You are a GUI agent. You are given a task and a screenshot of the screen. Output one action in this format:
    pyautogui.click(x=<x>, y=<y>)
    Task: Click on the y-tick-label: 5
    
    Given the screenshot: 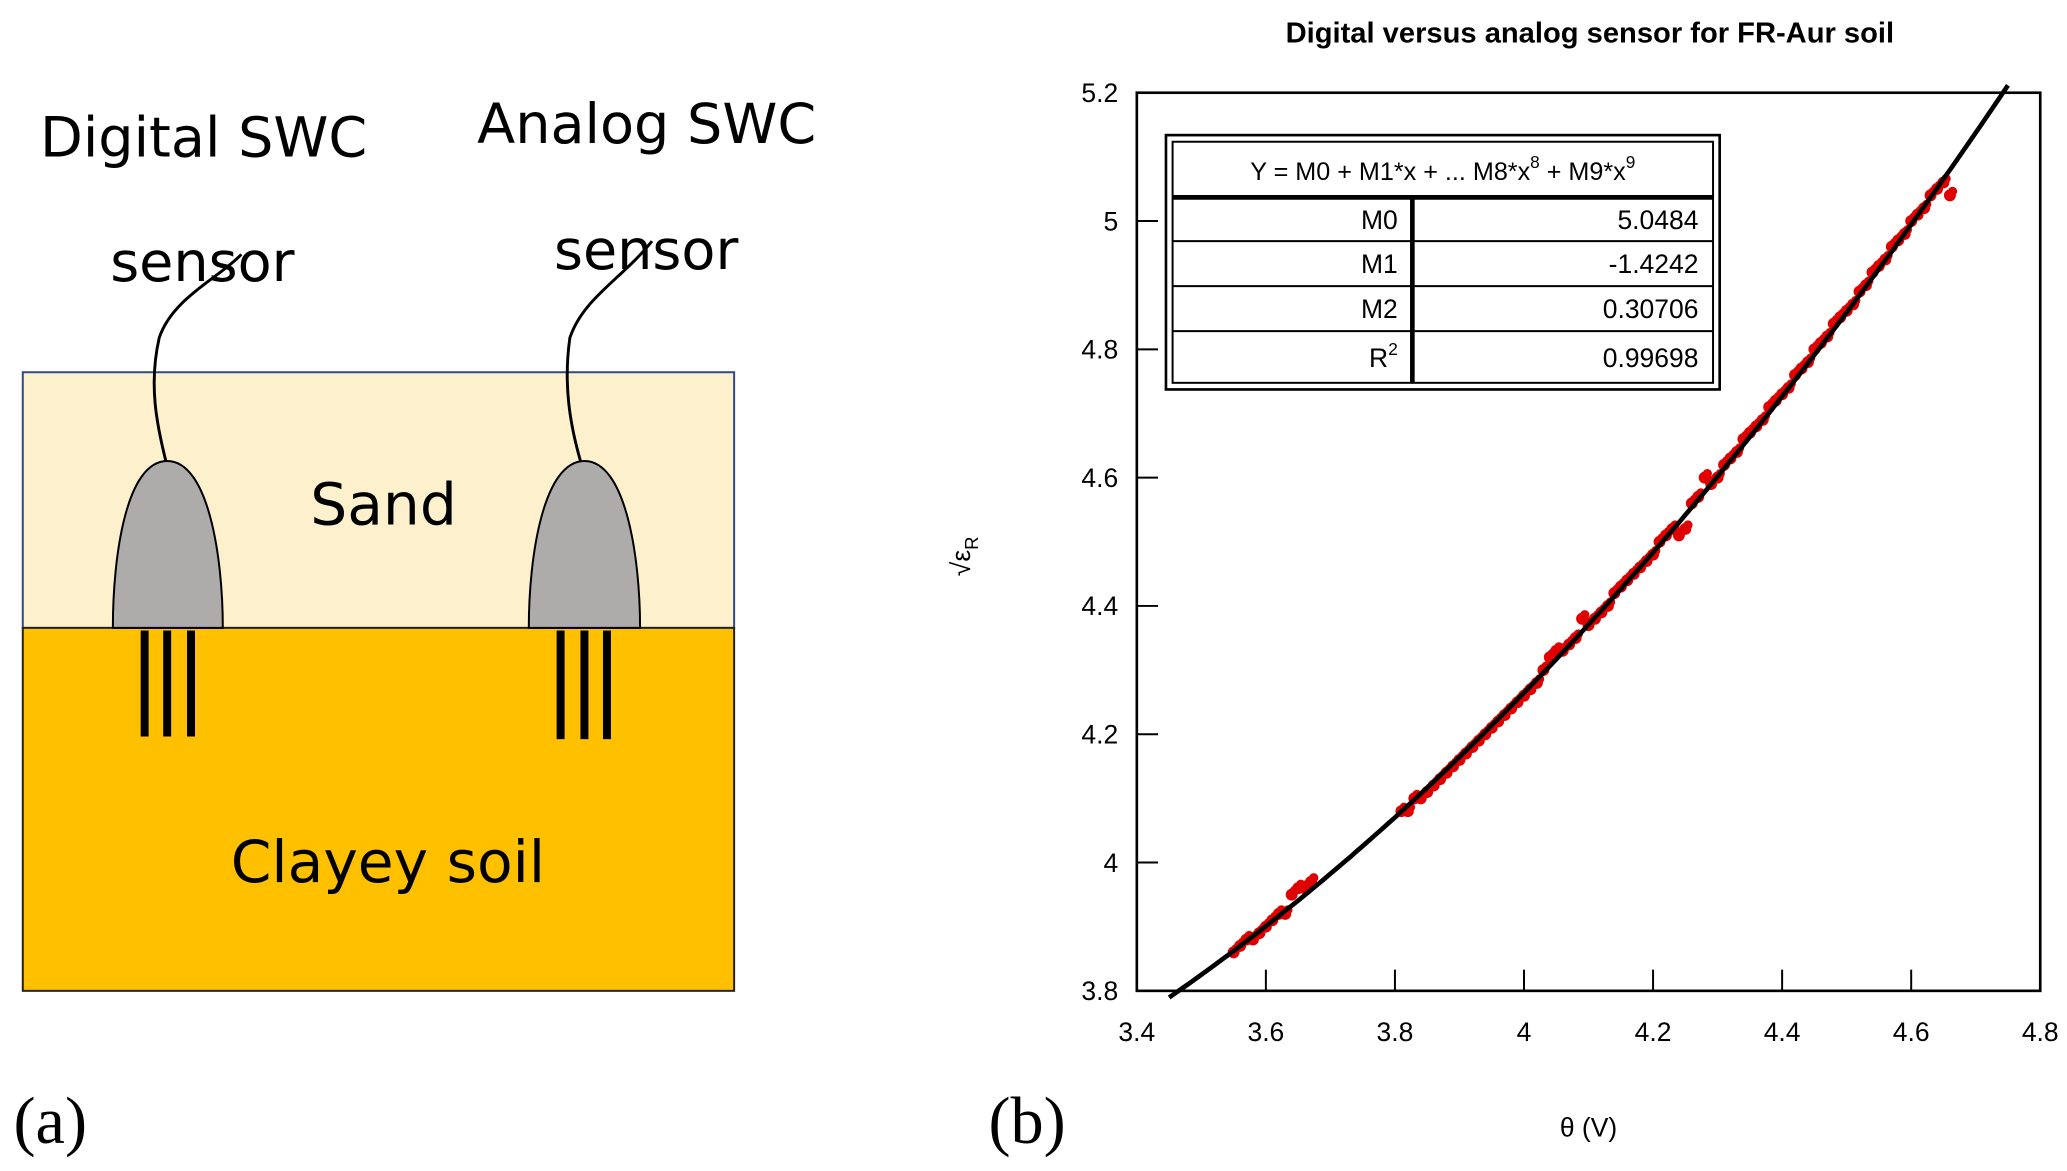 What is the action you would take?
    pyautogui.click(x=1111, y=221)
    